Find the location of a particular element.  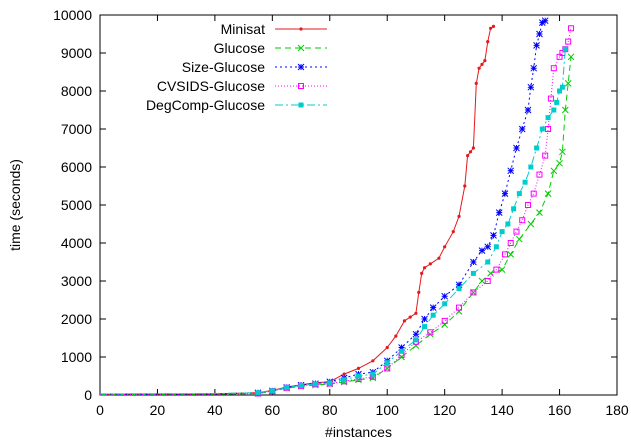

x-tick-label: 140 is located at coordinates (502, 410).